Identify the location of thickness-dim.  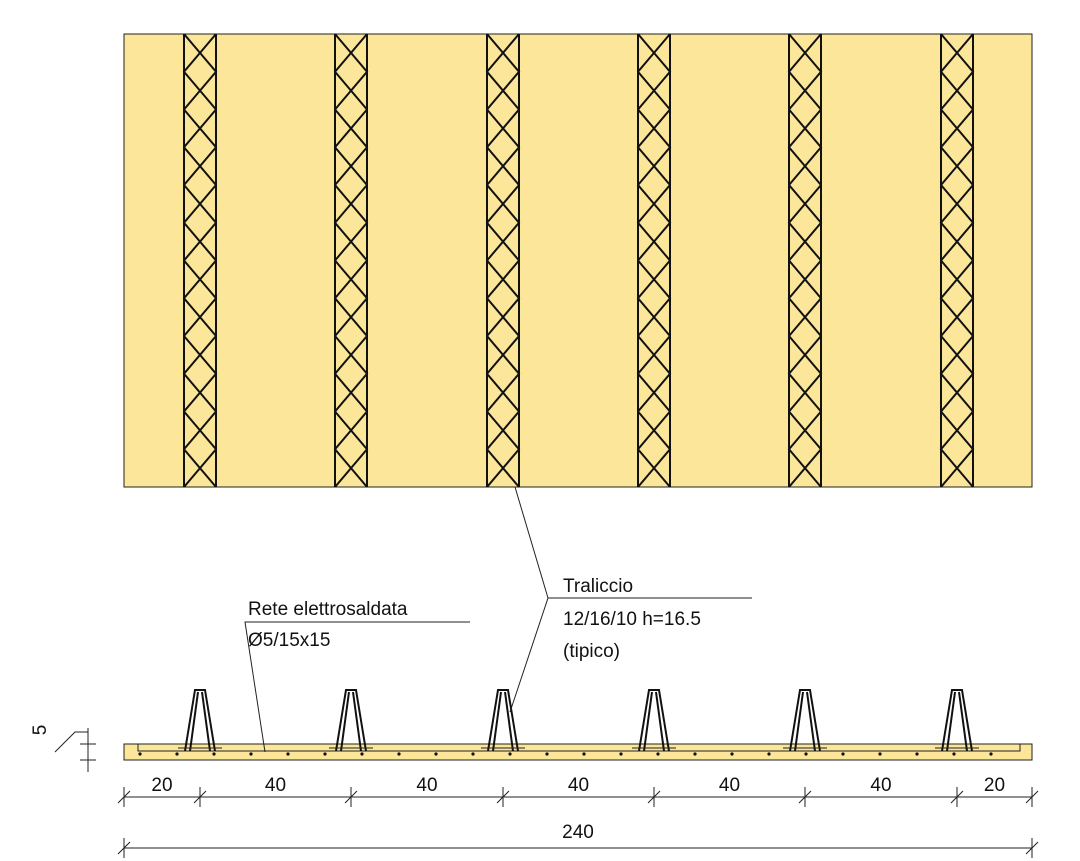
(75, 750).